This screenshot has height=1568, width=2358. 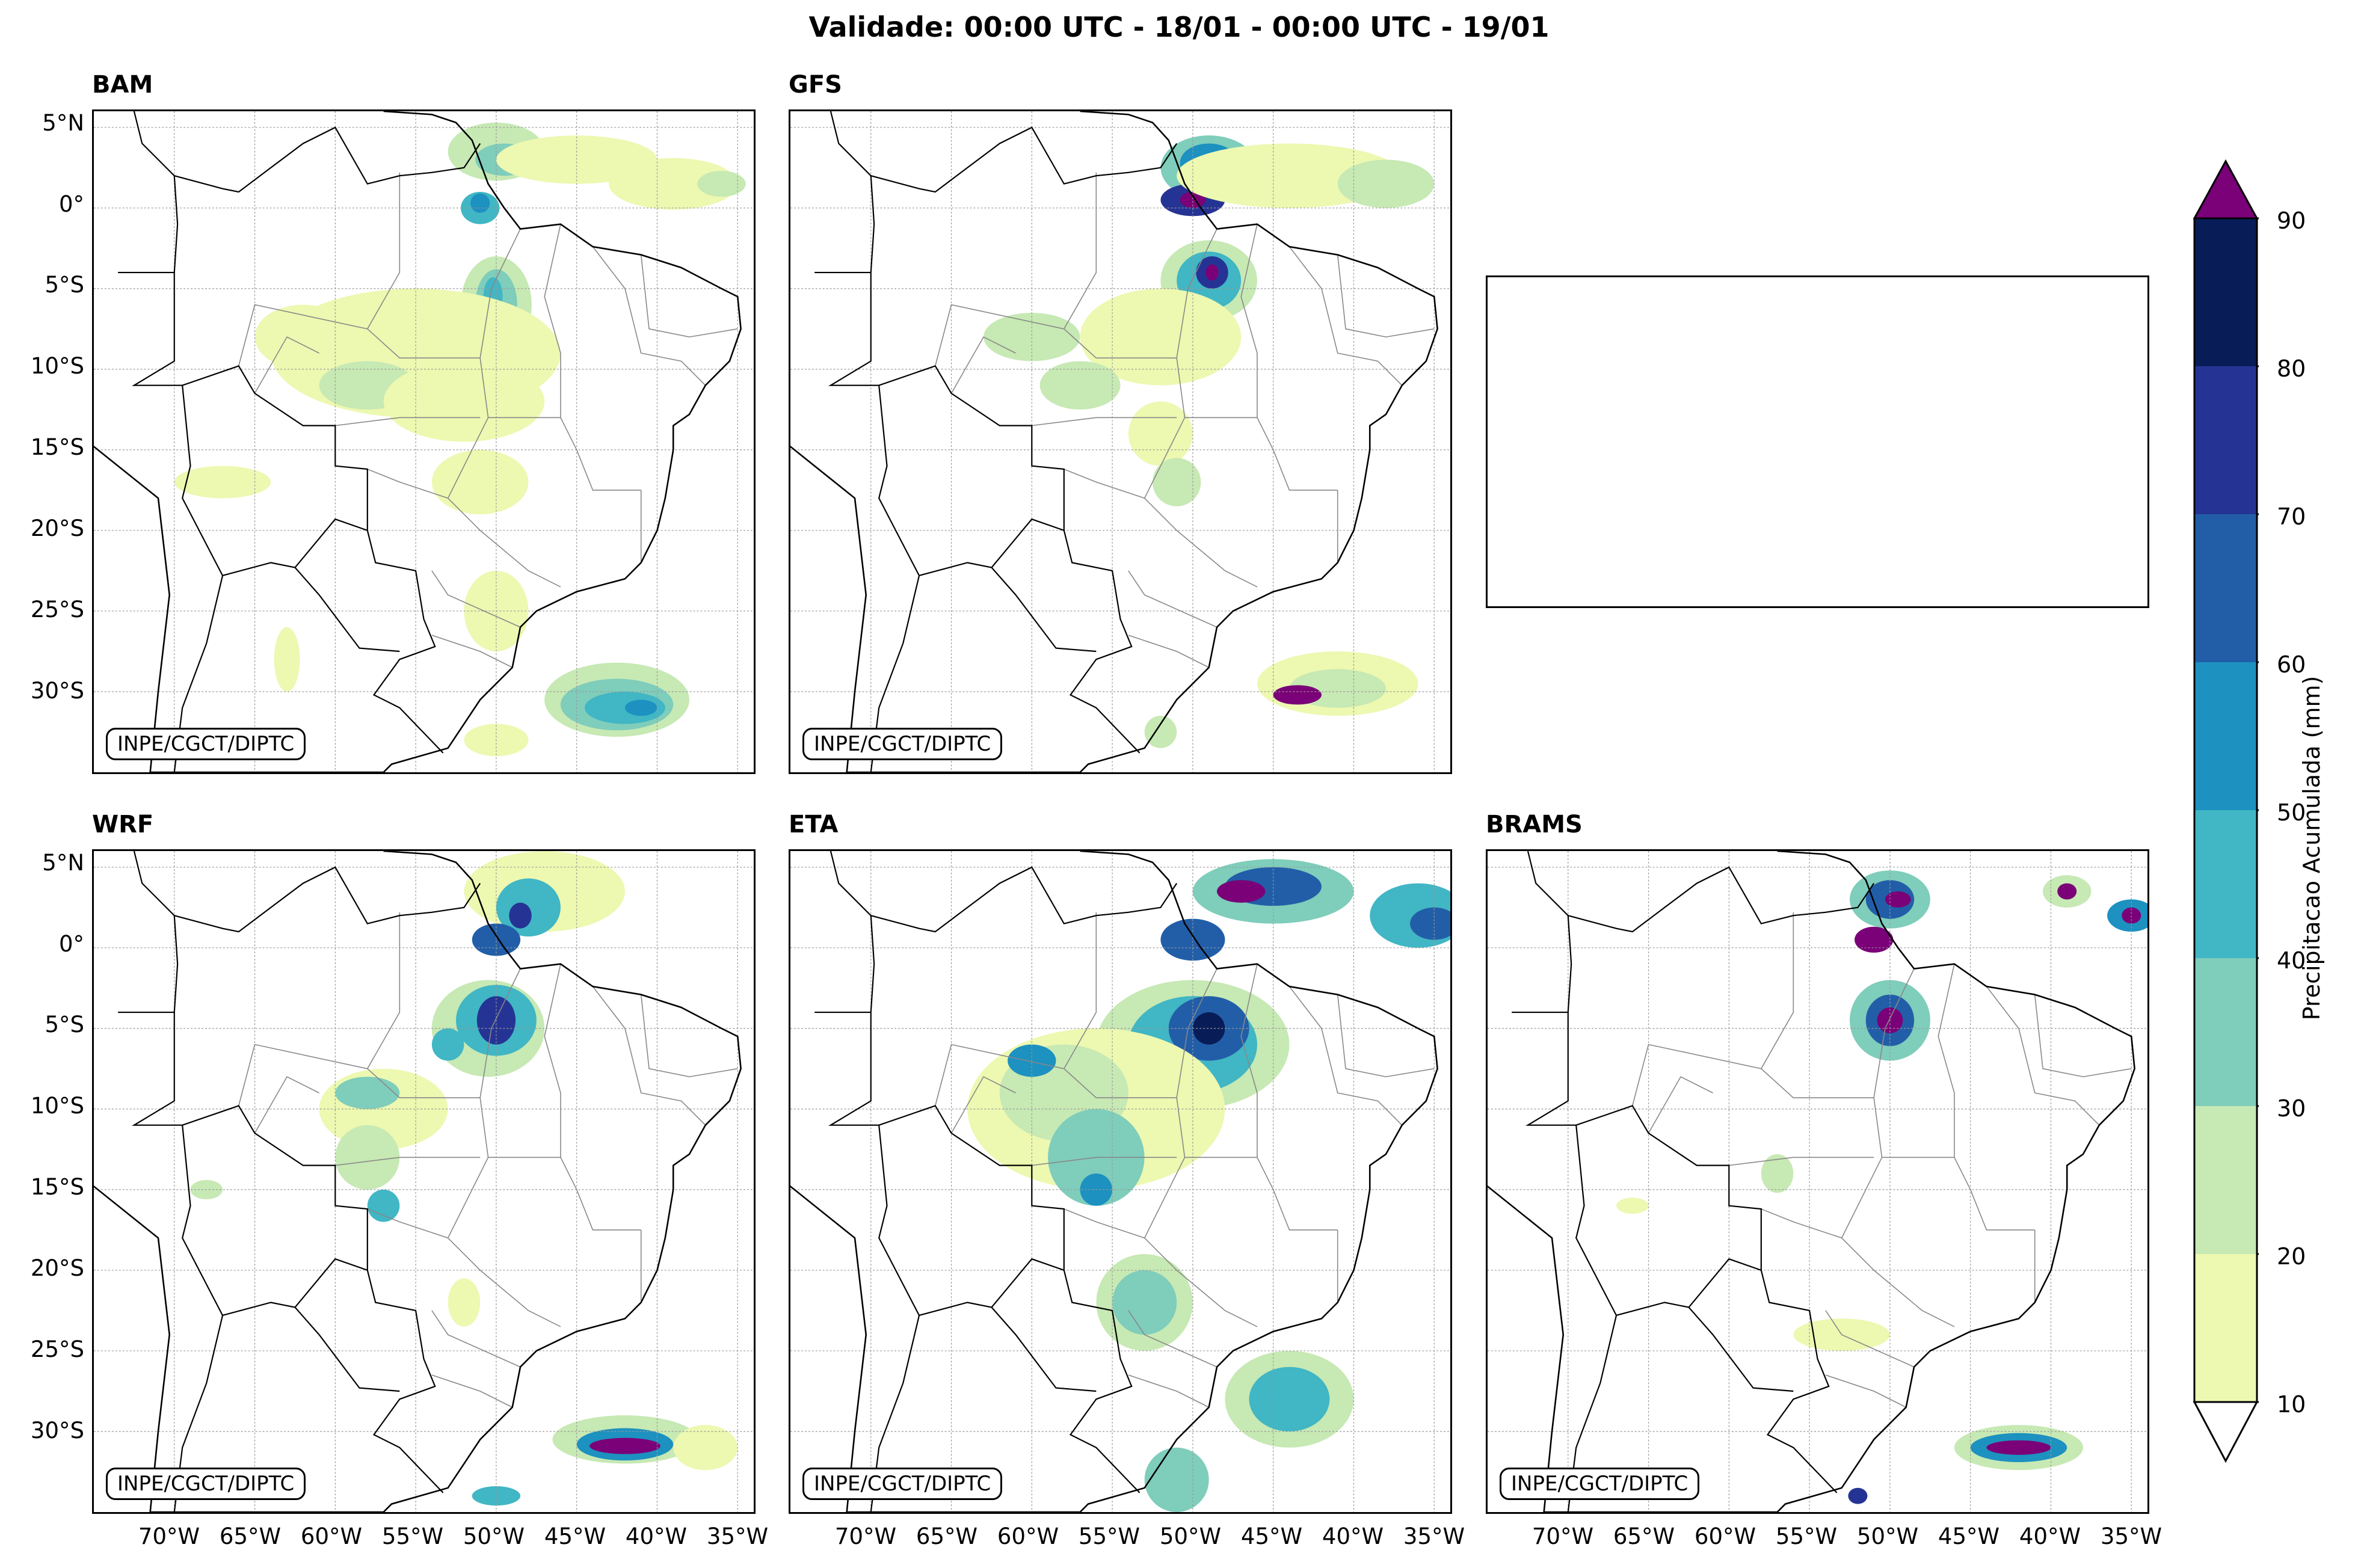 I want to click on map-panel-wrf: INPE/CGCT/DIPTC, so click(x=424, y=1181).